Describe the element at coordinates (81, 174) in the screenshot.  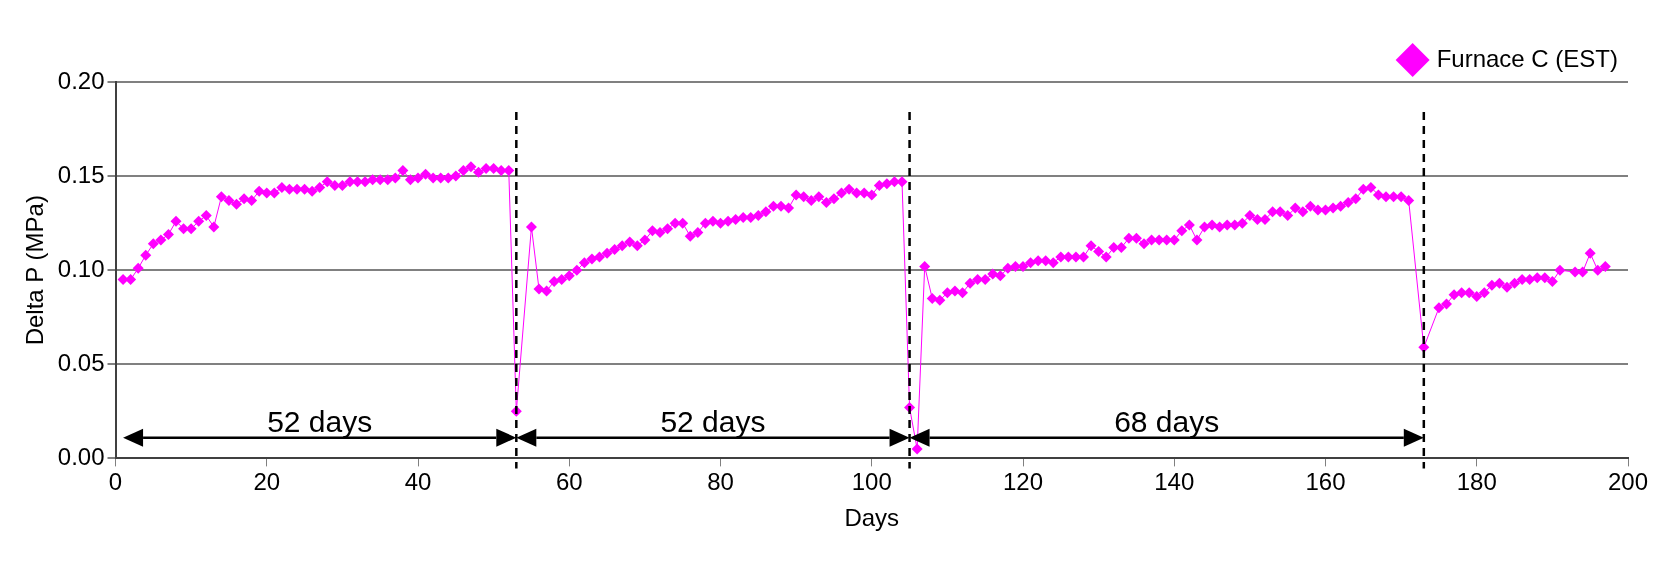
I see `y-tick-label: 0.15` at that location.